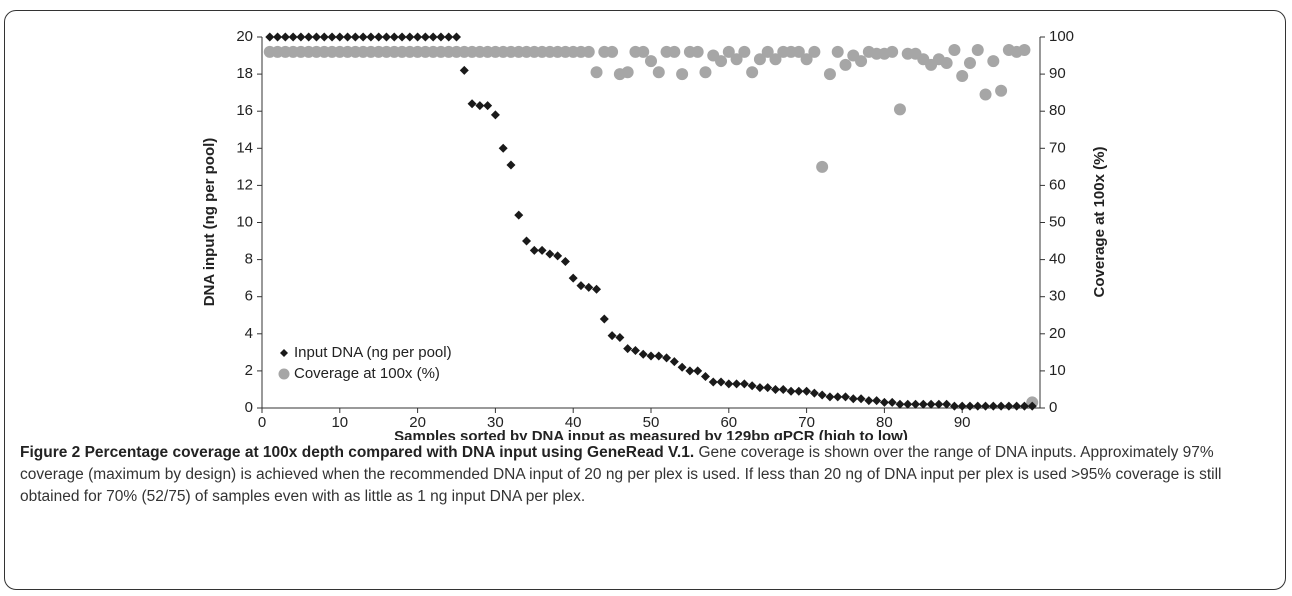 Image resolution: width=1292 pixels, height=596 pixels. Describe the element at coordinates (1057, 296) in the screenshot. I see `y2-tick-label: 30` at that location.